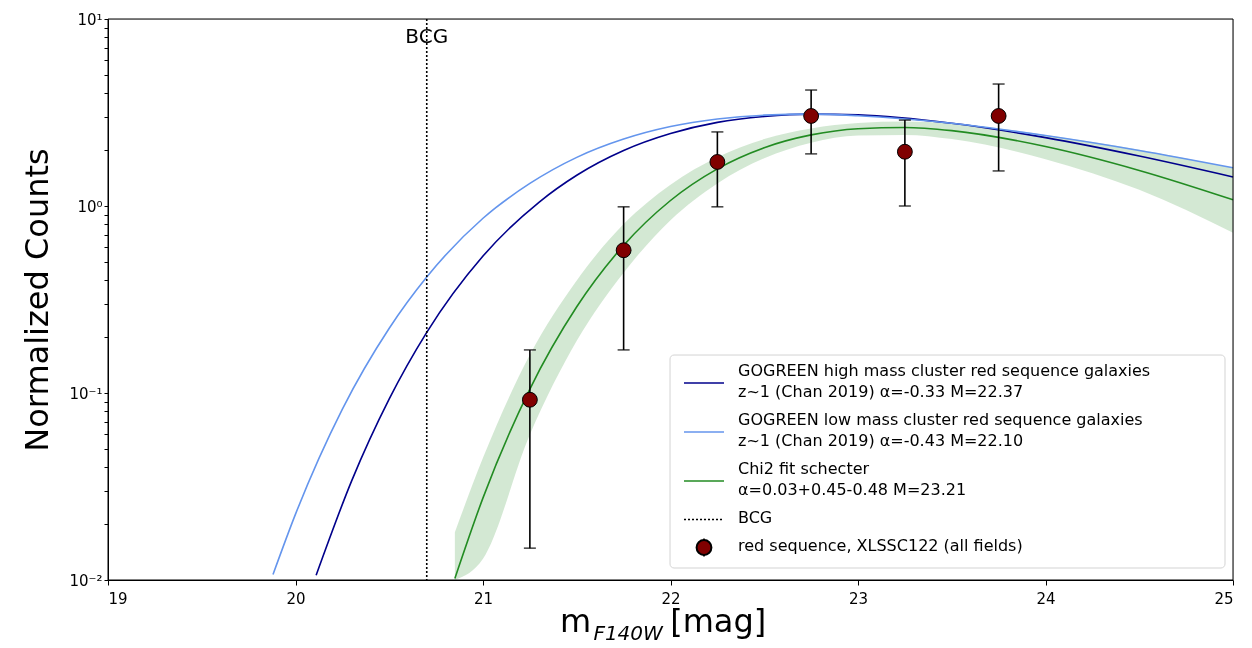 The width and height of the screenshot is (1252, 648). What do you see at coordinates (671, 598) in the screenshot?
I see `x-tick-label: 22` at bounding box center [671, 598].